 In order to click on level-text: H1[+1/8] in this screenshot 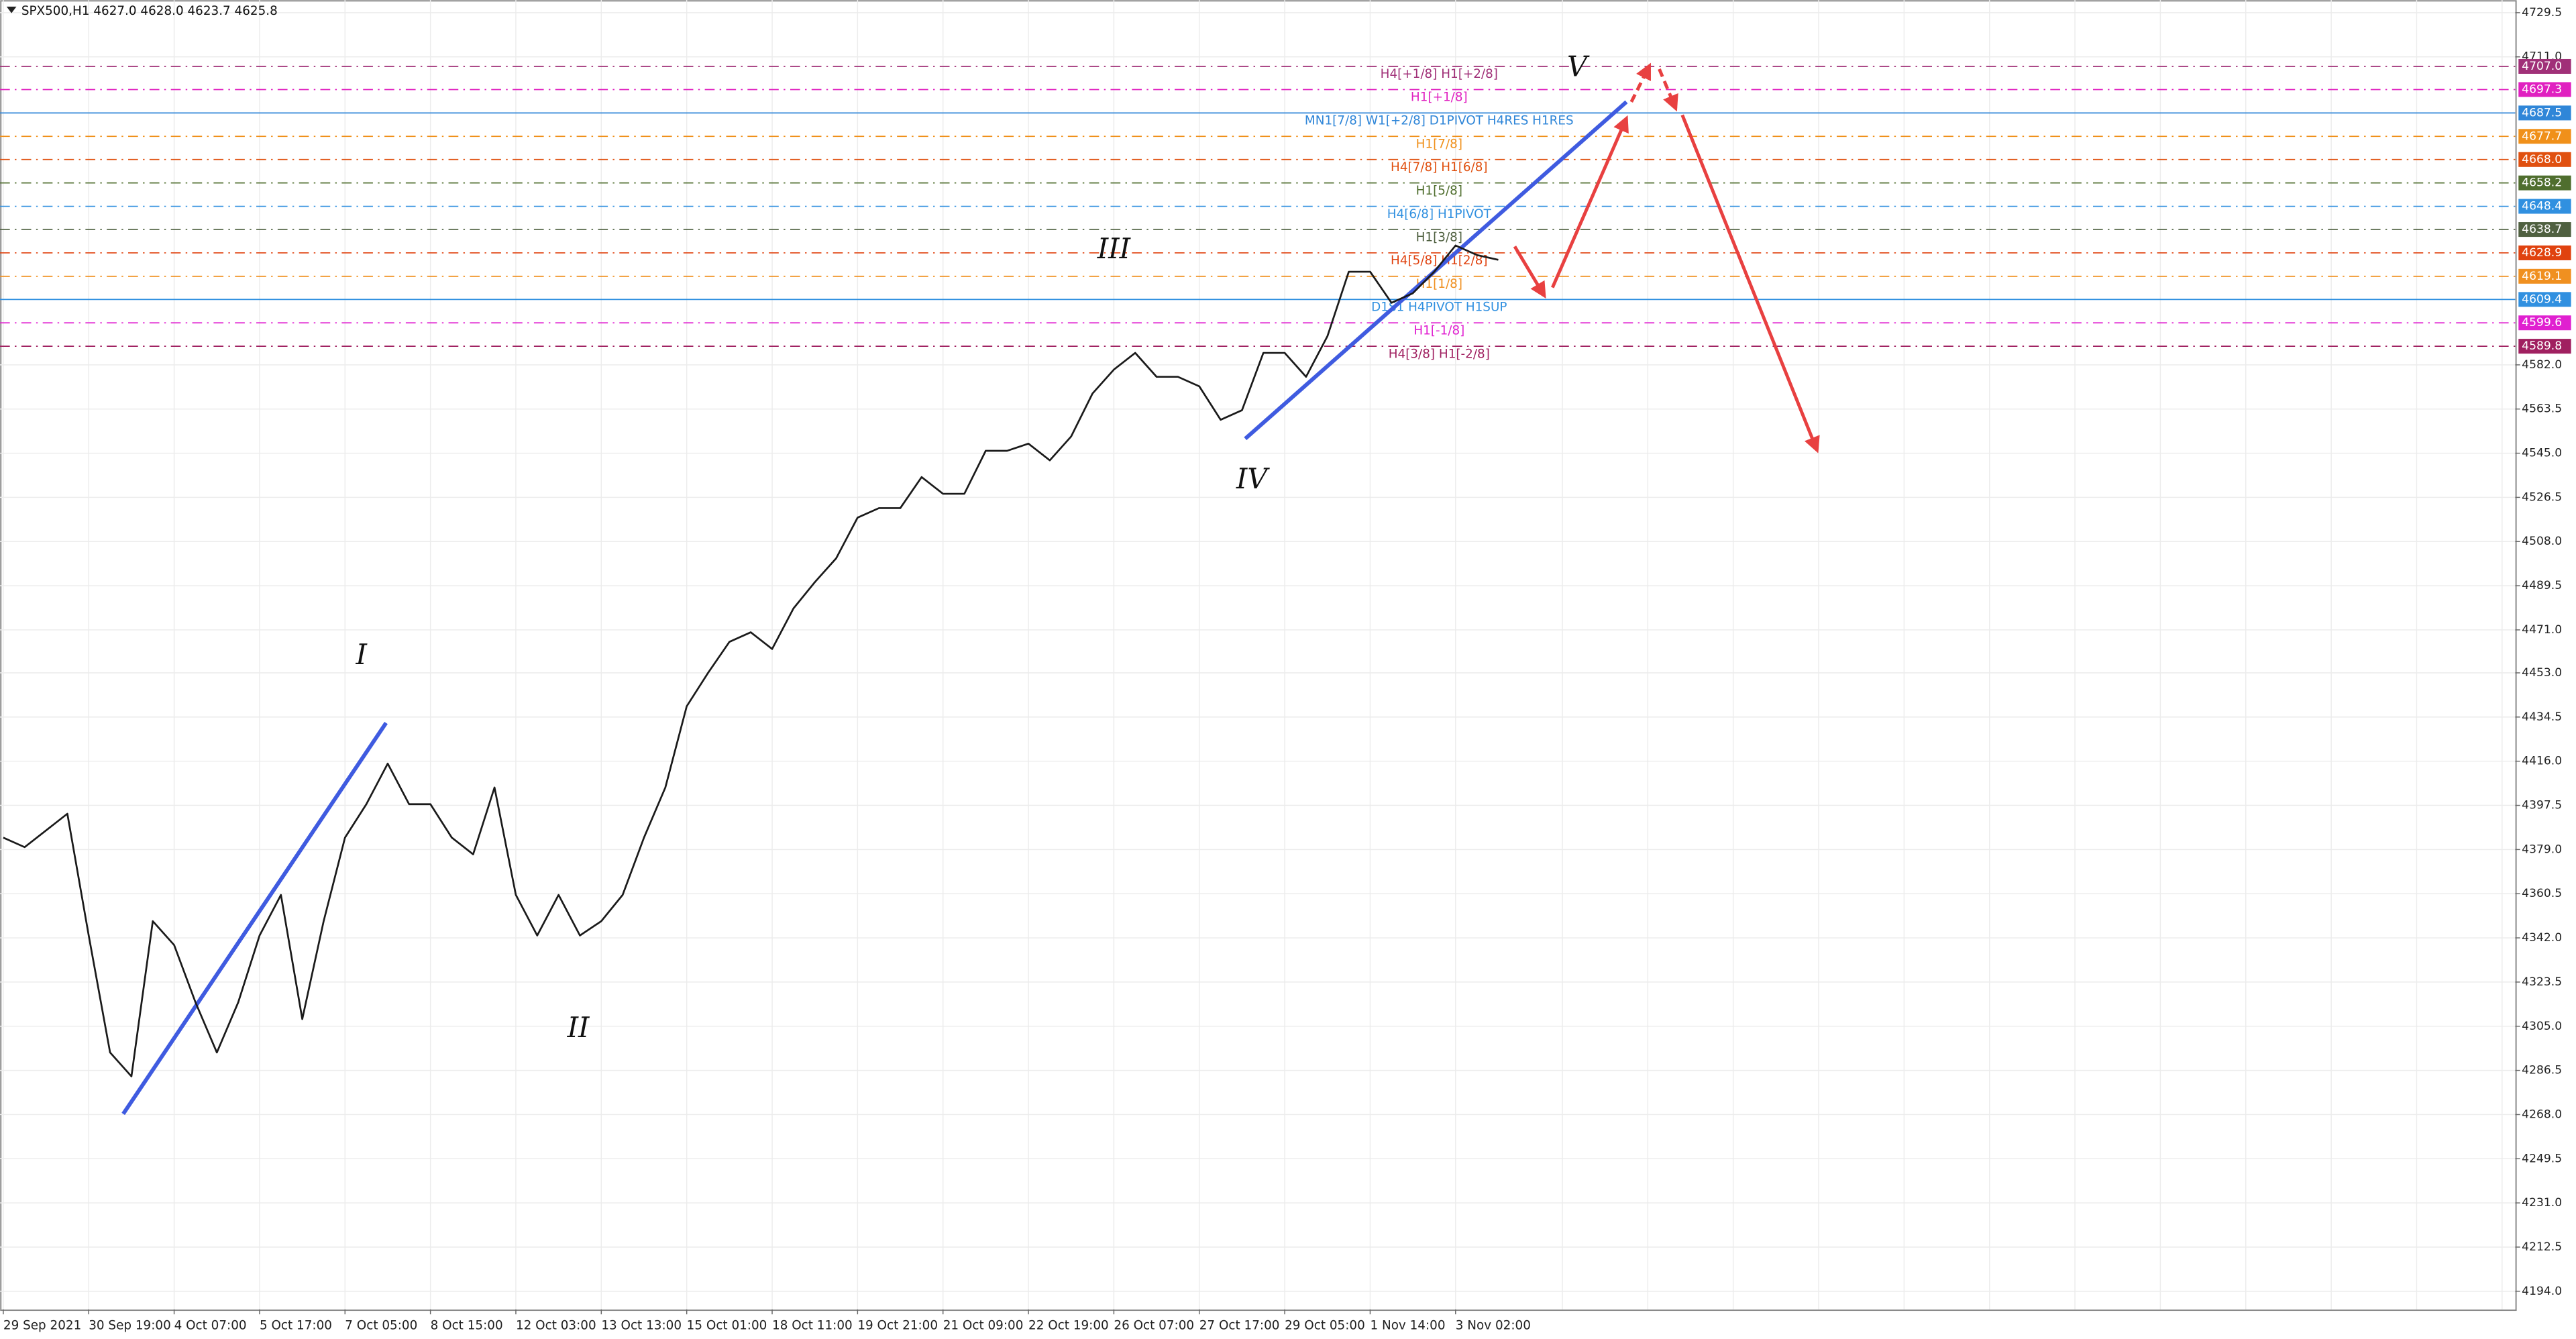, I will do `click(1439, 98)`.